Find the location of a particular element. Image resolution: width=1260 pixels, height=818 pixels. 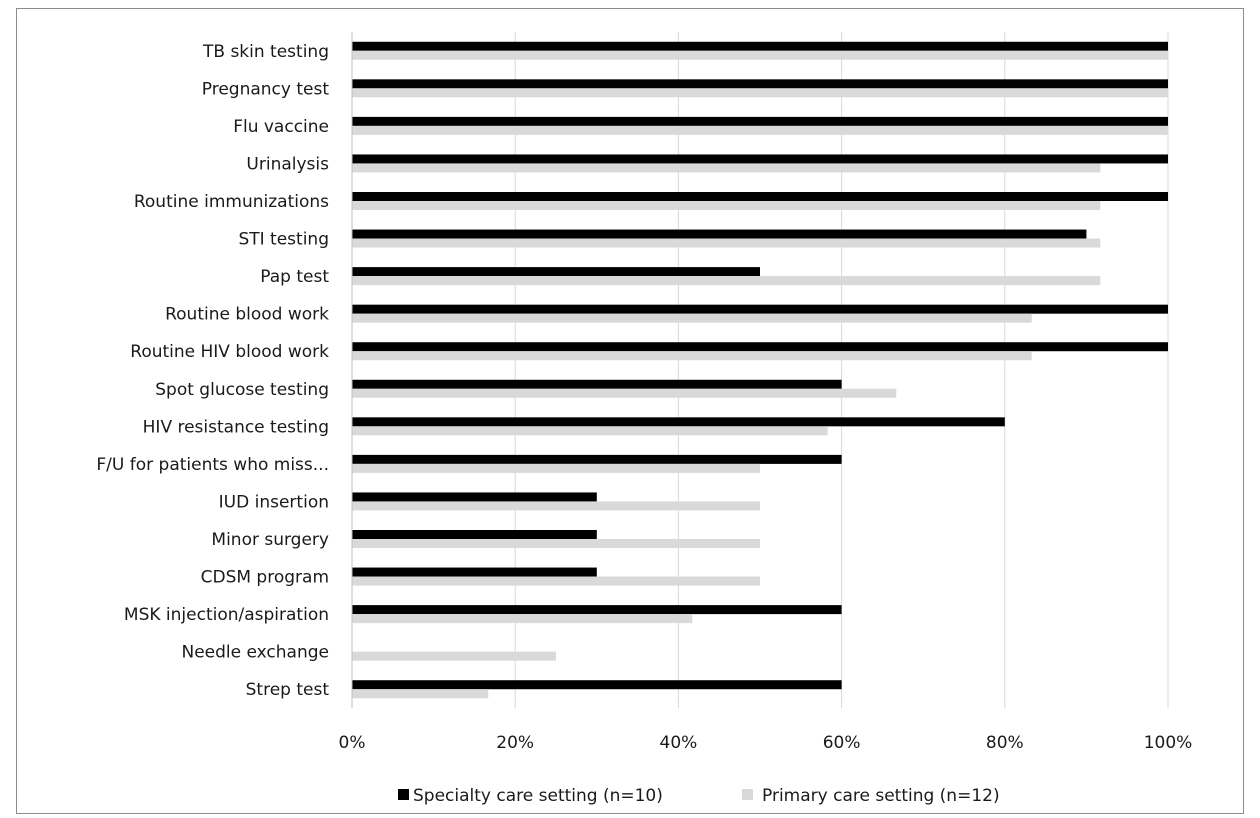

category-label: HIV resistance testing is located at coordinates (236, 427).